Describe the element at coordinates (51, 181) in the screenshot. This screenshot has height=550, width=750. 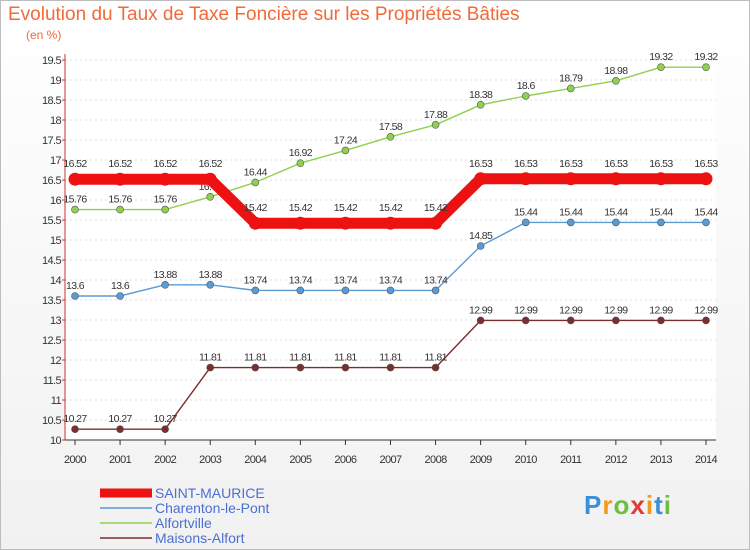
I see `y-tick-label: 16.5` at that location.